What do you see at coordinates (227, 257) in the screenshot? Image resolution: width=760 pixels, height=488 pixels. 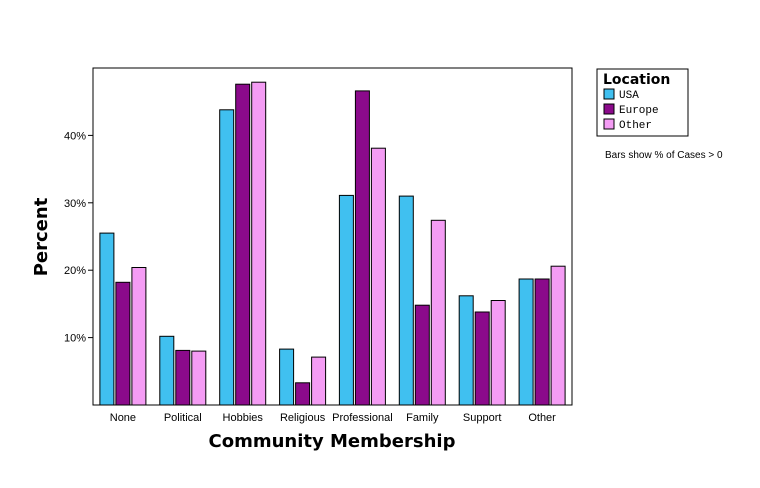 I see `bar-hobbies-usa` at bounding box center [227, 257].